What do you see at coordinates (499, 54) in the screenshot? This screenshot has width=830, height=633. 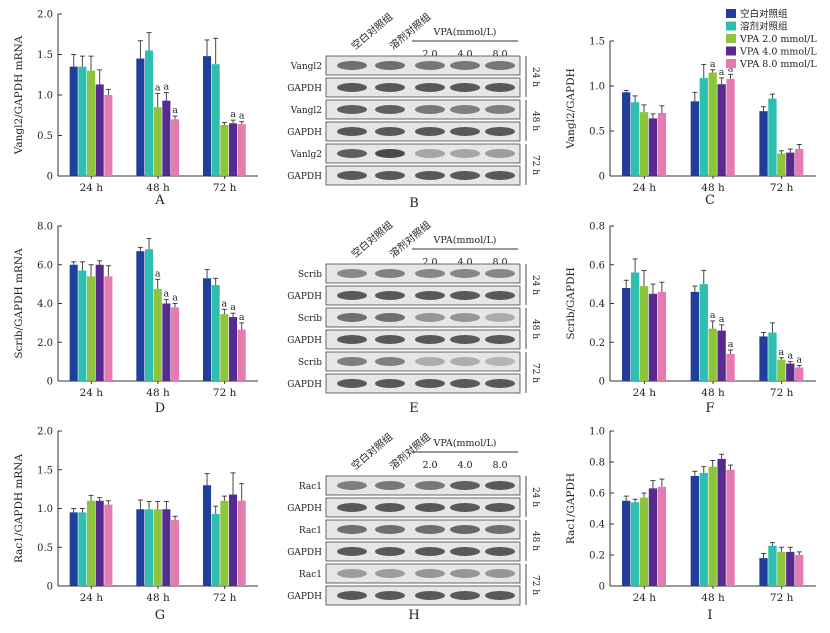 I see `blot-dose-label: 8.0` at bounding box center [499, 54].